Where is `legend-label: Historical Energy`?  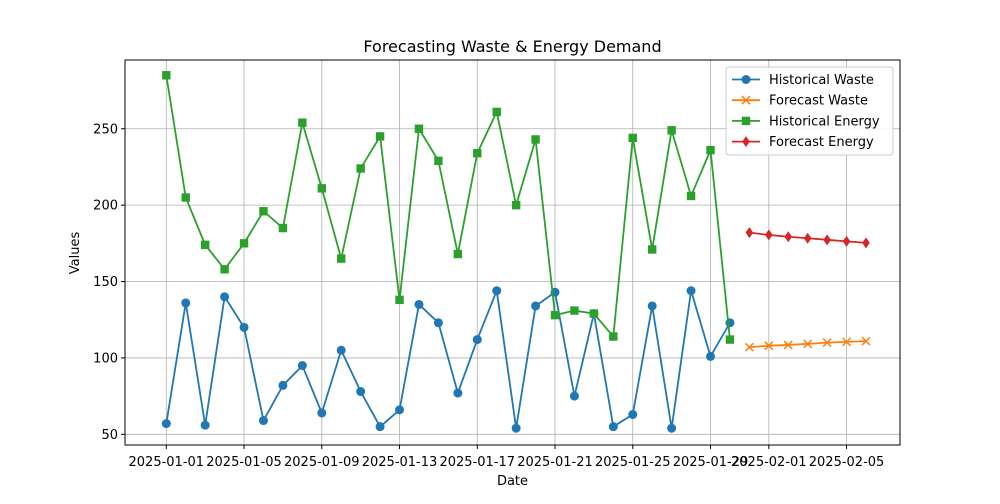
legend-label: Historical Energy is located at coordinates (824, 121).